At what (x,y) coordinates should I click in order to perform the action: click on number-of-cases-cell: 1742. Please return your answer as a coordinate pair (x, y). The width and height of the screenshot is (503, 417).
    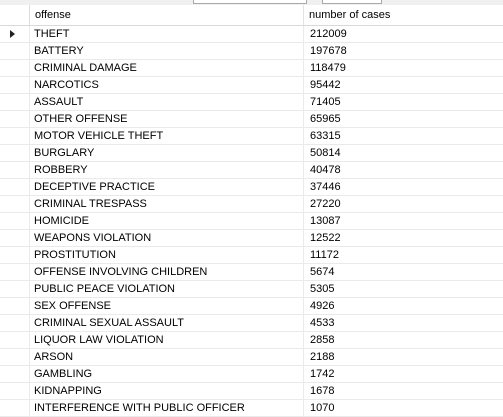
    Looking at the image, I should click on (403, 374).